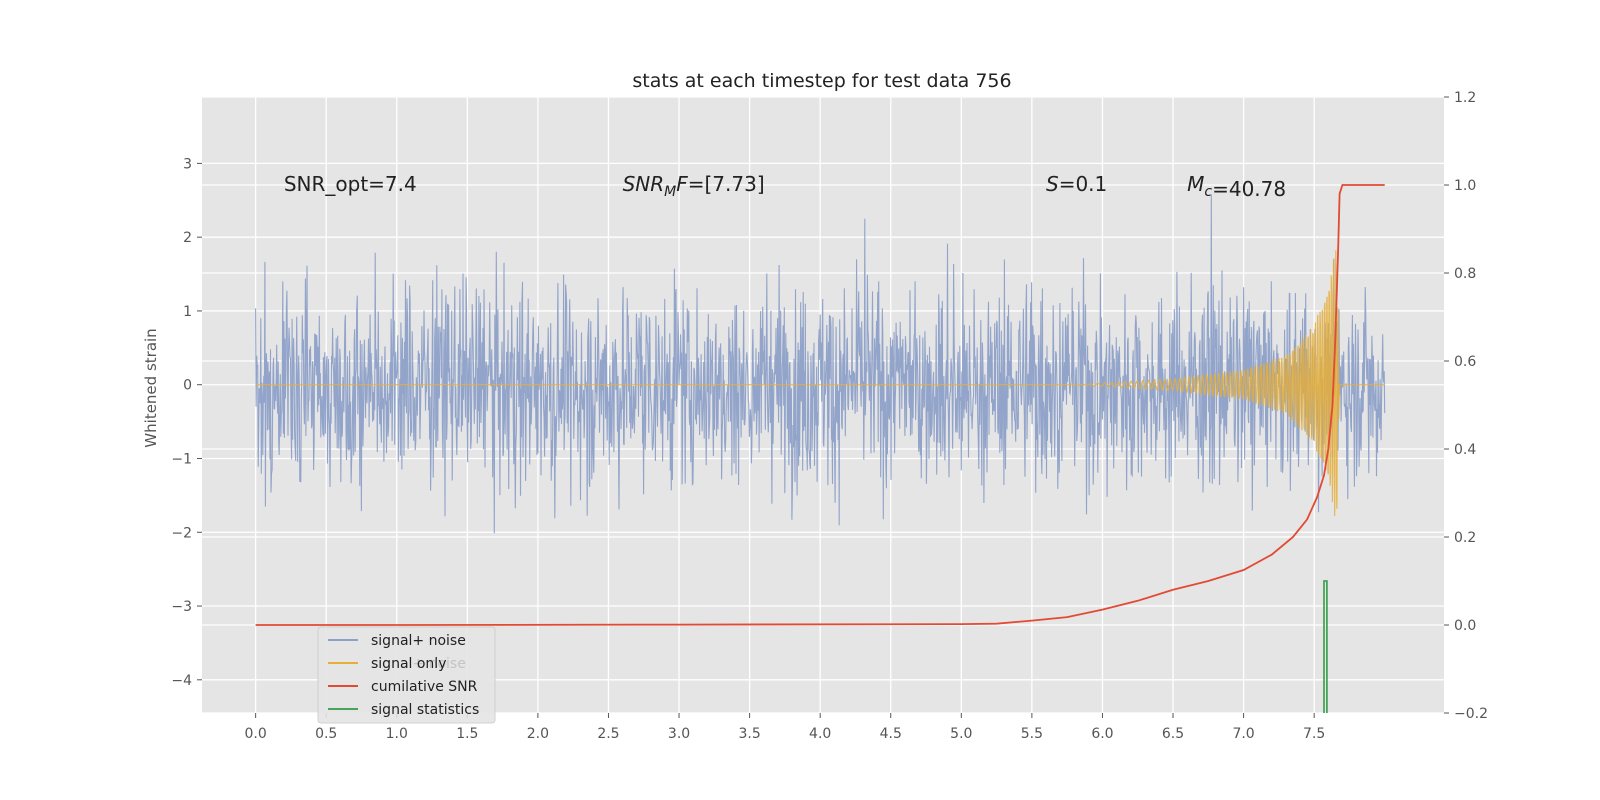  I want to click on x-tick-label: 3.0, so click(679, 734).